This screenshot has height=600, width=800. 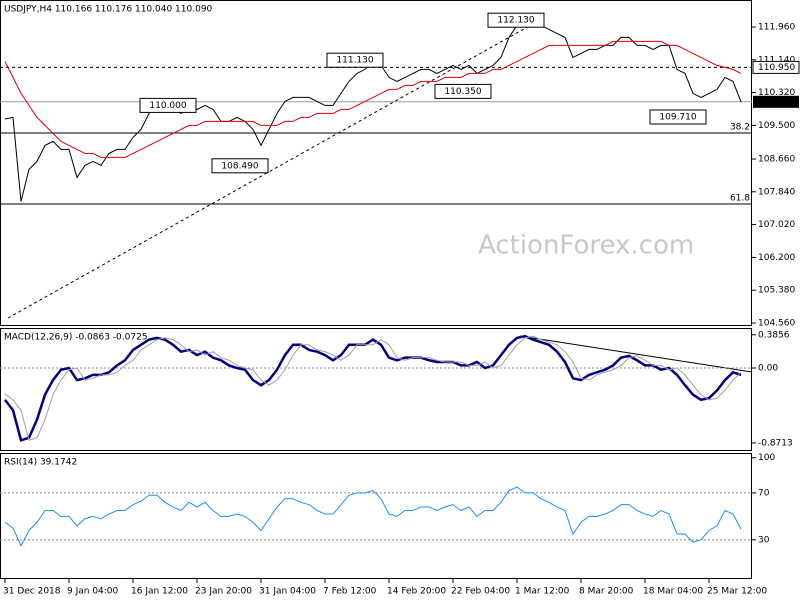 I want to click on annotation-label: 109.710, so click(x=677, y=118).